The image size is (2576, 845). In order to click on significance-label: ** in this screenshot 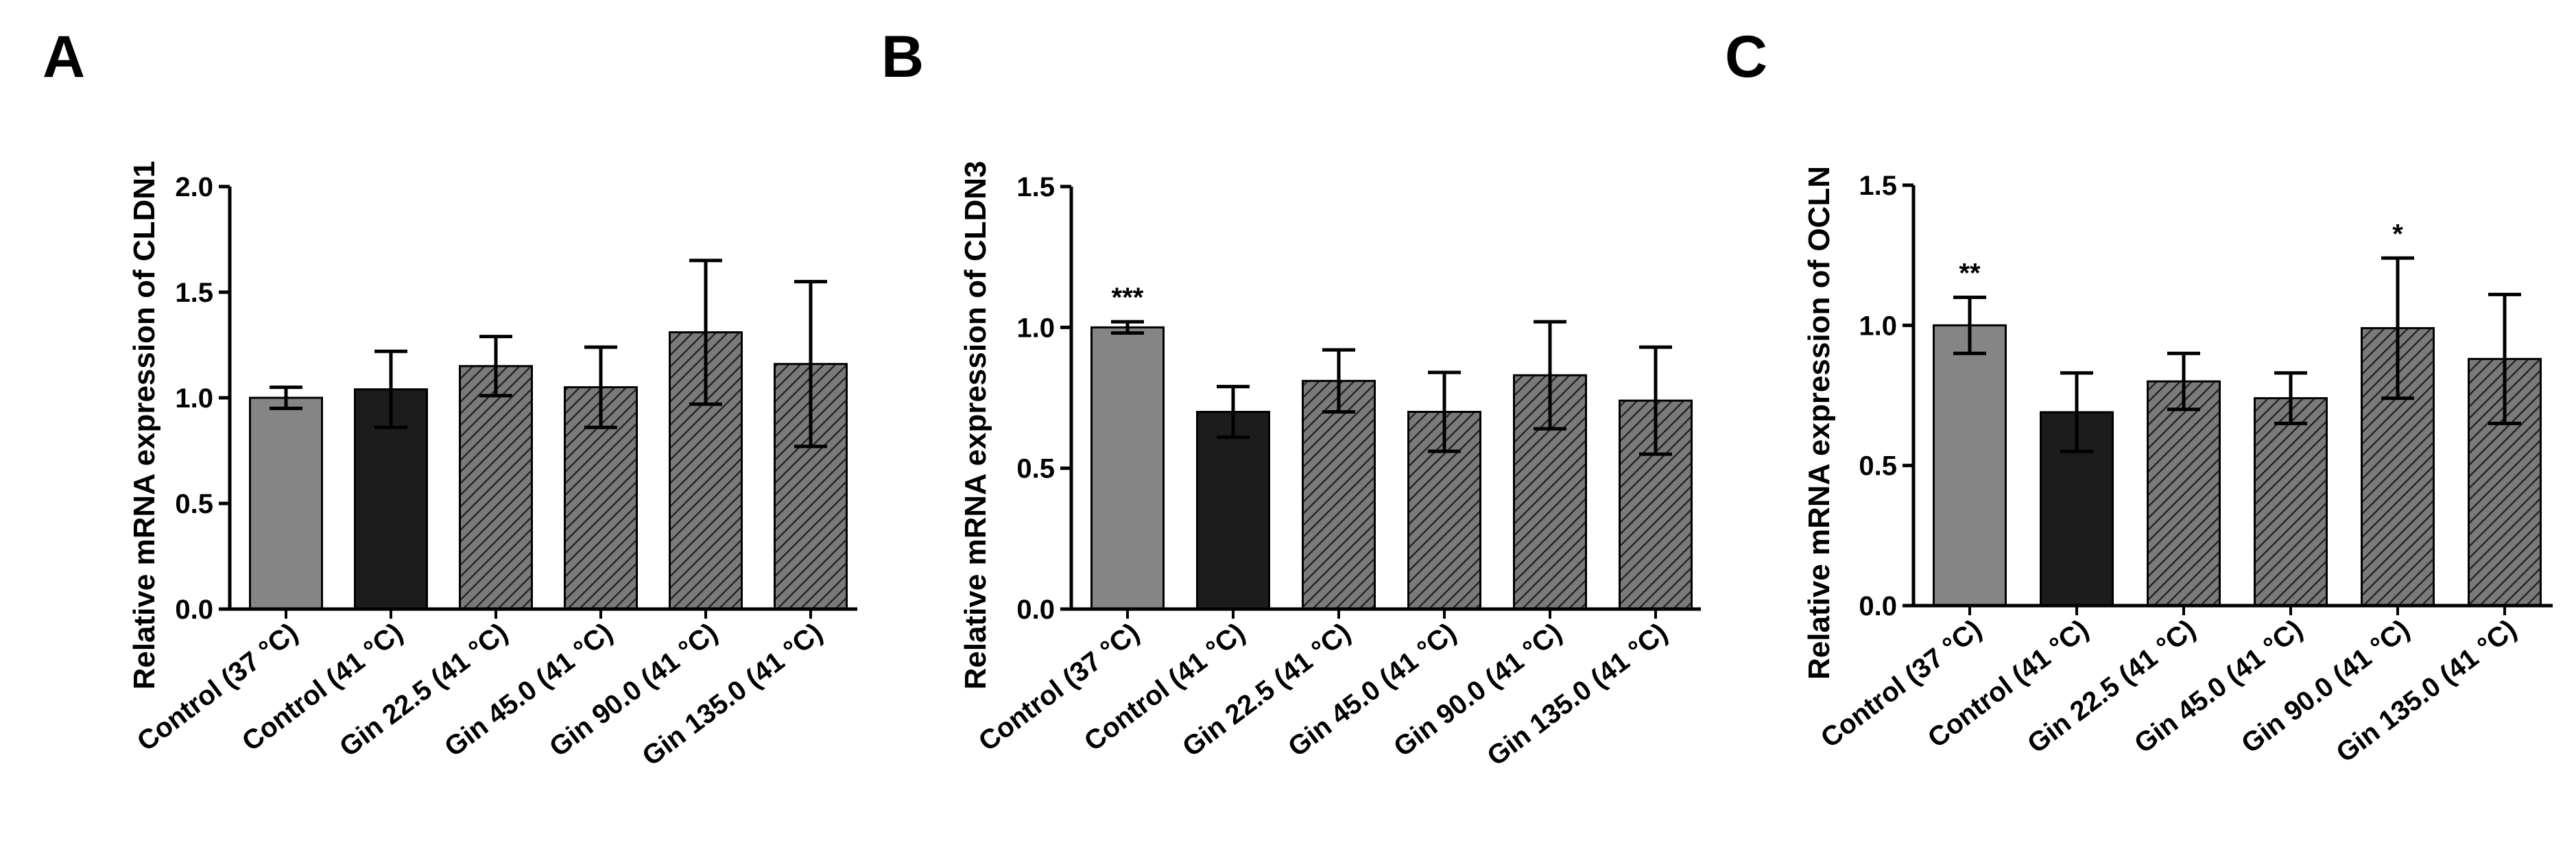, I will do `click(1970, 273)`.